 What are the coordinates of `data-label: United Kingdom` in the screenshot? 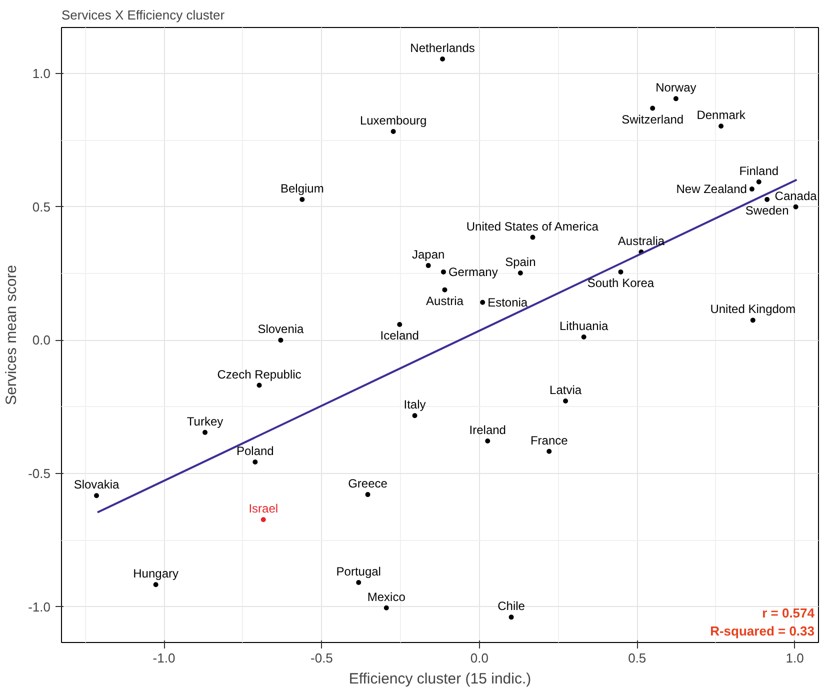 It's located at (753, 309).